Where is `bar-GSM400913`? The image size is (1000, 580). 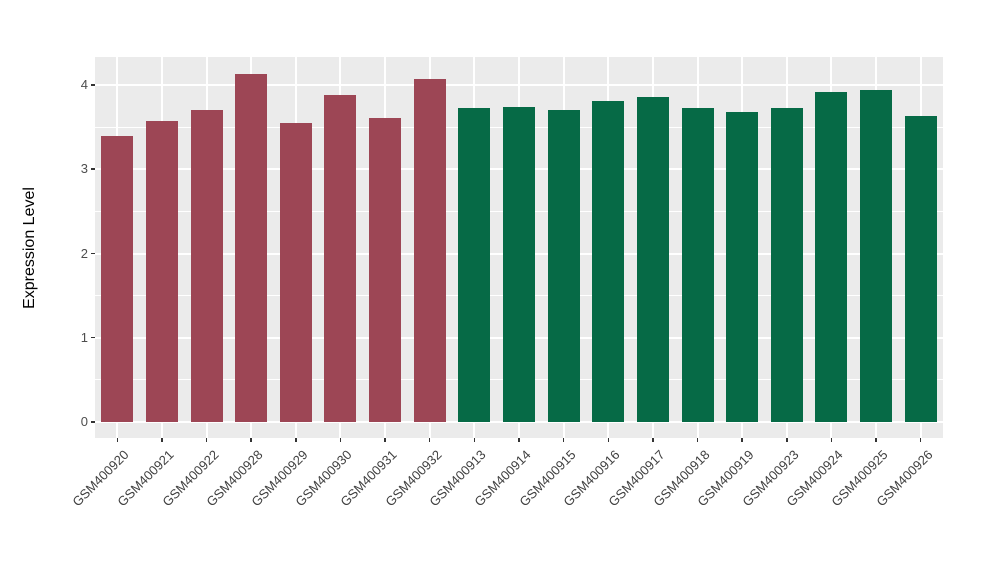 bar-GSM400913 is located at coordinates (474, 264).